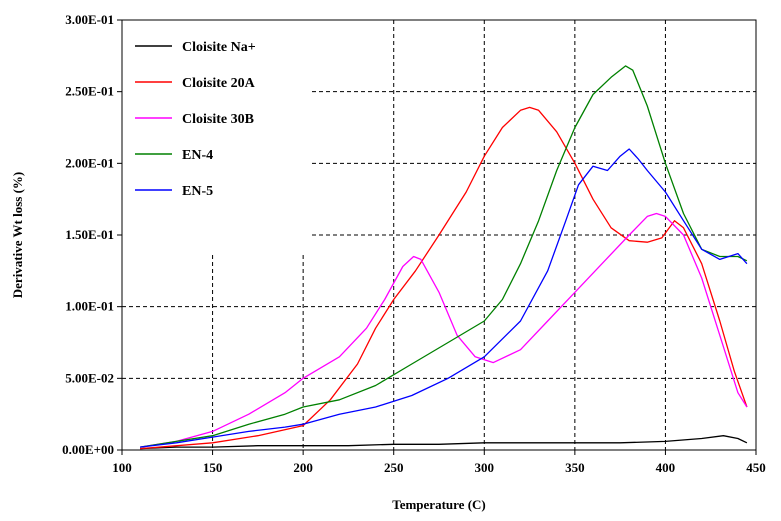 This screenshot has height=521, width=781. Describe the element at coordinates (213, 467) in the screenshot. I see `x-tick-label: 150` at that location.